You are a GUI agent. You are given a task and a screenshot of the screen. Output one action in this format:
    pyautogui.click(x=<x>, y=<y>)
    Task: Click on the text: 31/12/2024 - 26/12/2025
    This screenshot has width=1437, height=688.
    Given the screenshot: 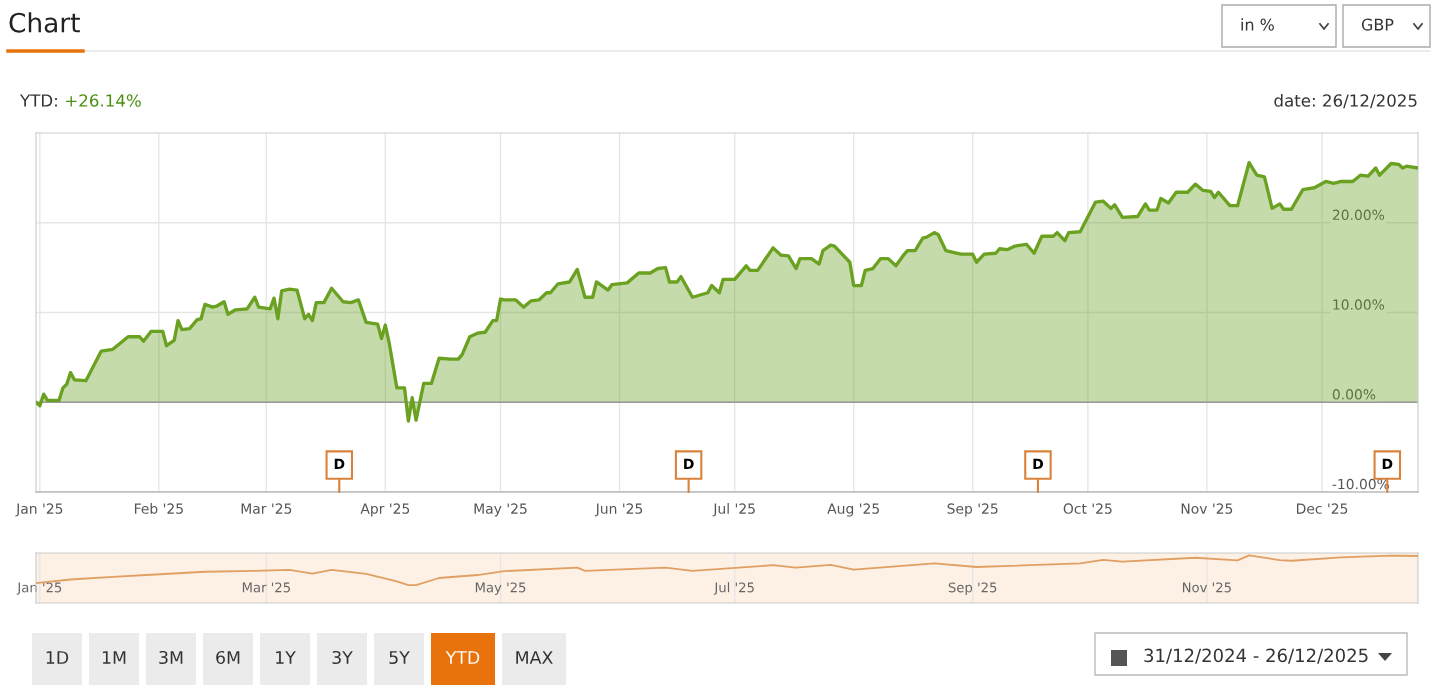 What is the action you would take?
    pyautogui.click(x=1256, y=656)
    